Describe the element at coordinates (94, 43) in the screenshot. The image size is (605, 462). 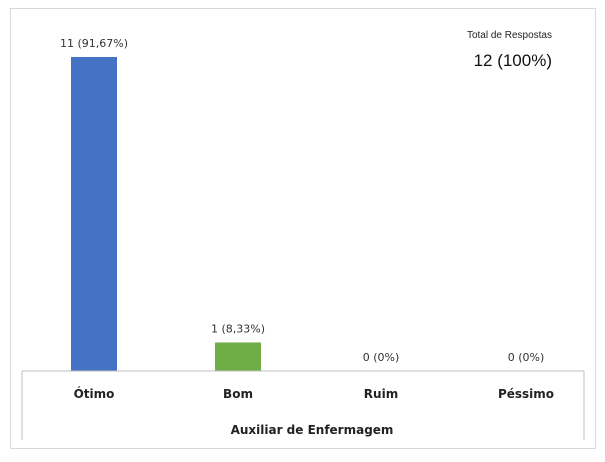
I see `data-label-0: 11 (91,67%)` at that location.